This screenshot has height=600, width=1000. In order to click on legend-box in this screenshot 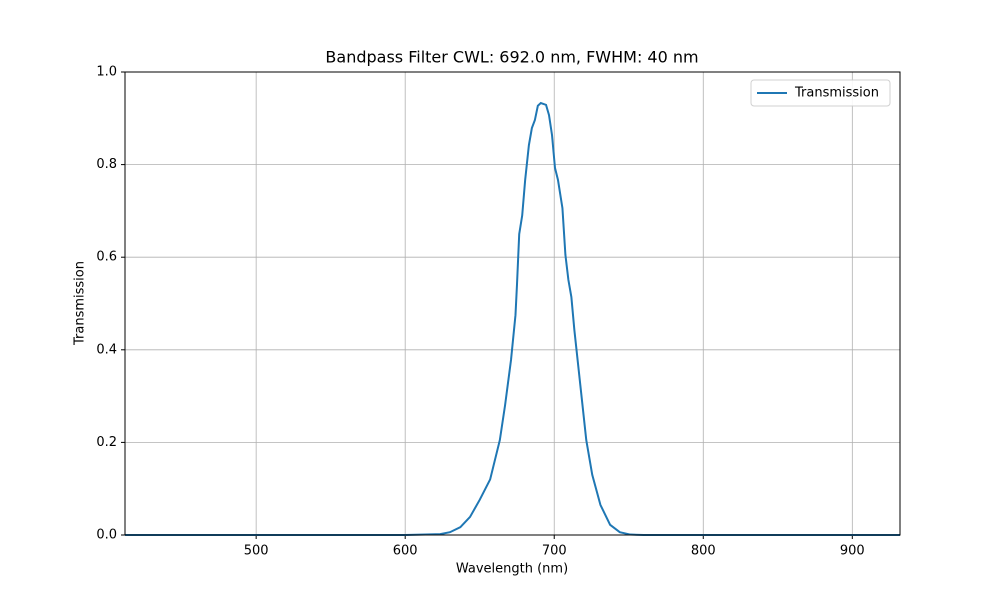, I will do `click(820, 93)`.